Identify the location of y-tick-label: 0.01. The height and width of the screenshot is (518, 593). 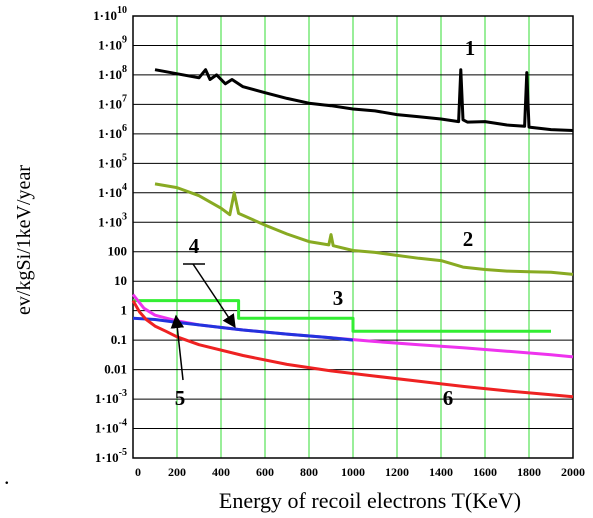
(115, 369).